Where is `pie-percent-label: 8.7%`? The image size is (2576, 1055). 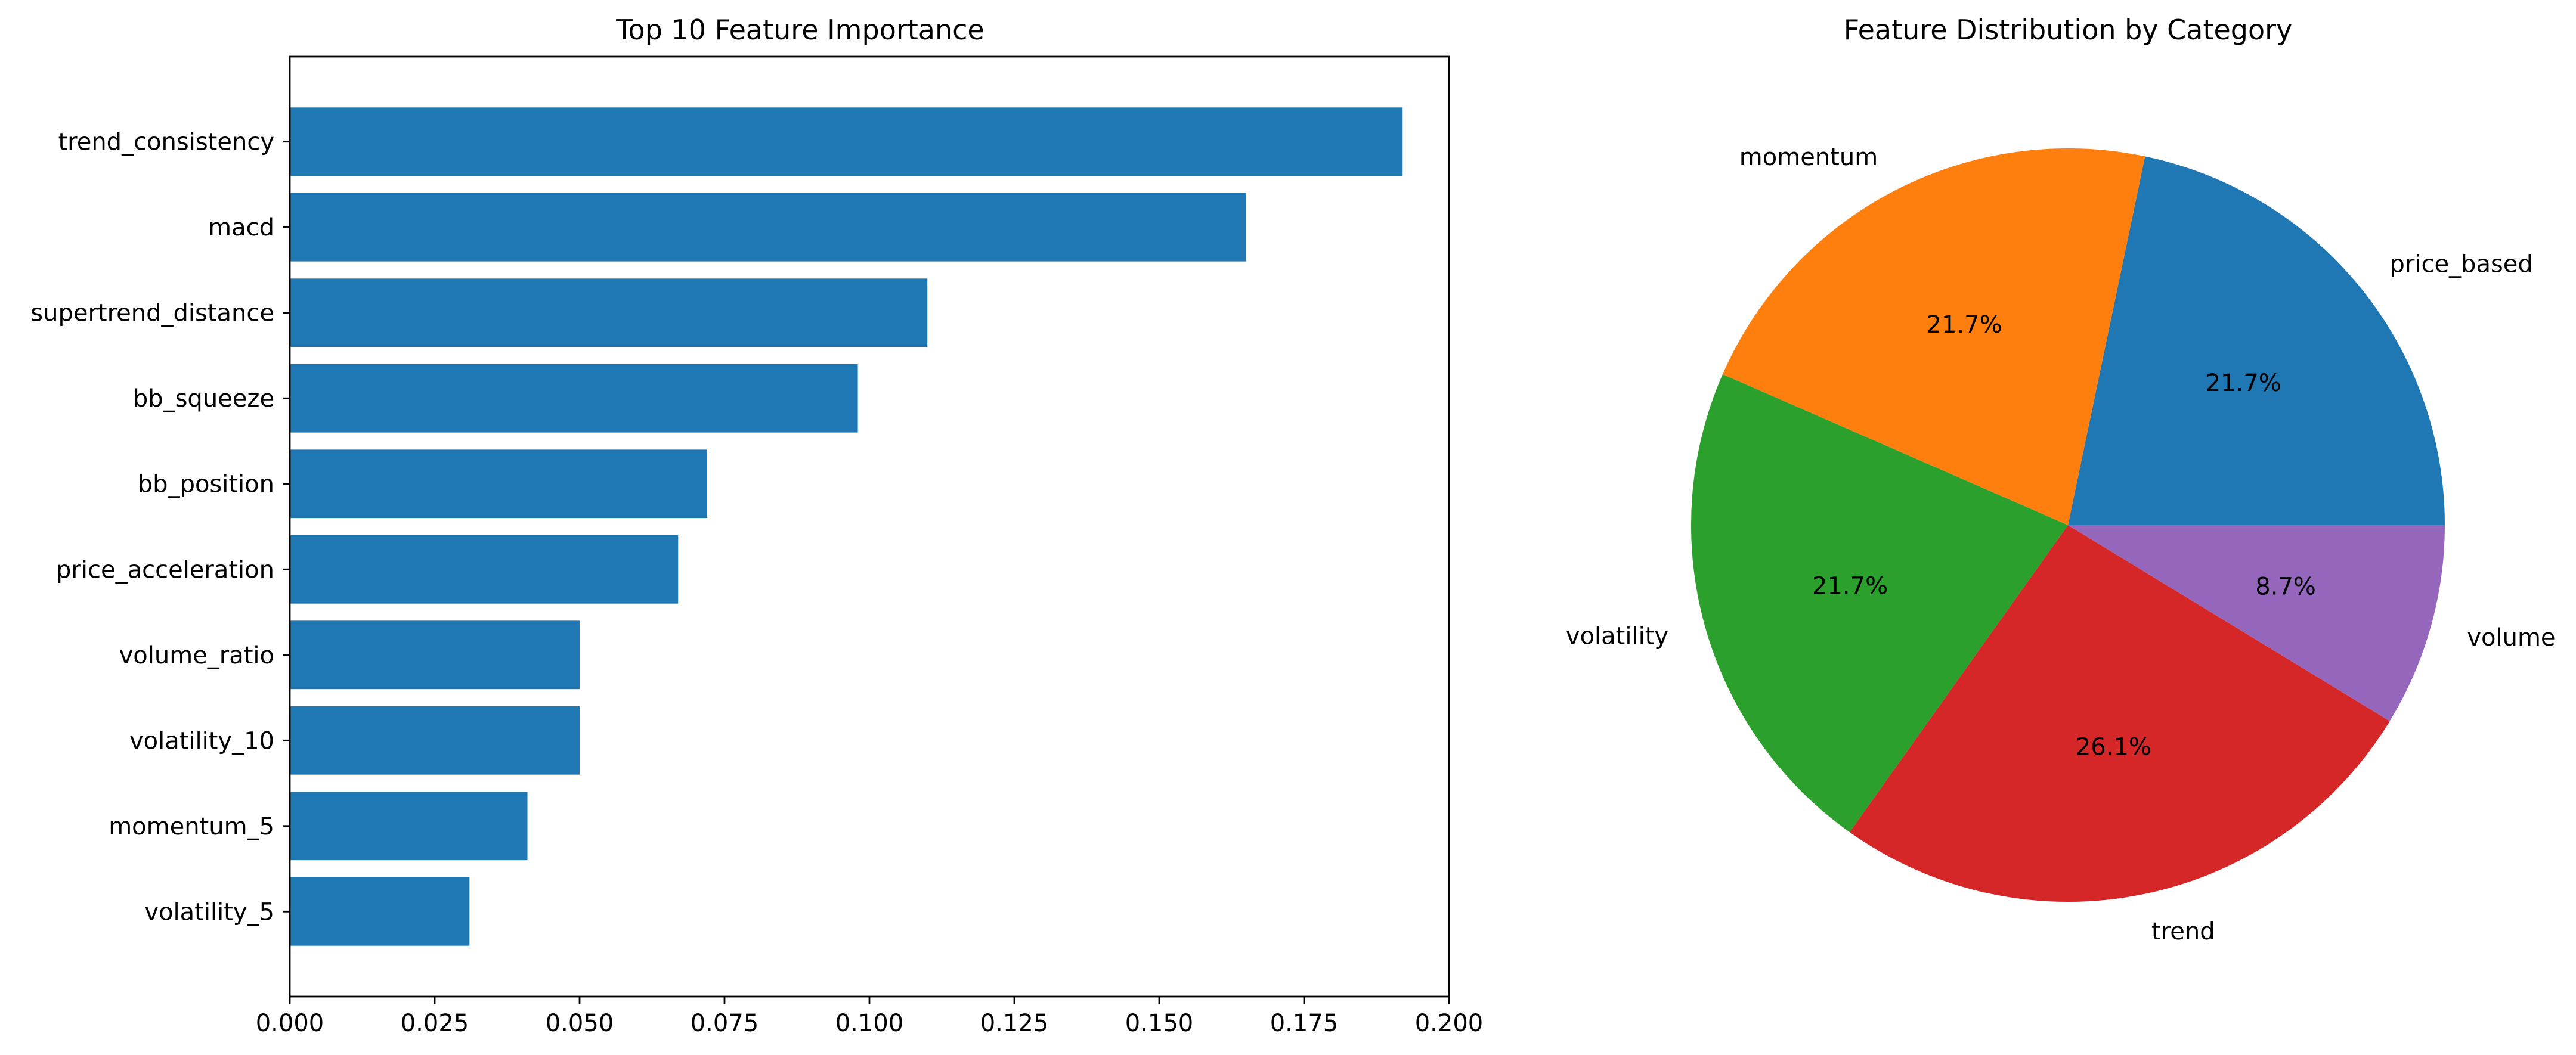 pie-percent-label: 8.7% is located at coordinates (2286, 586).